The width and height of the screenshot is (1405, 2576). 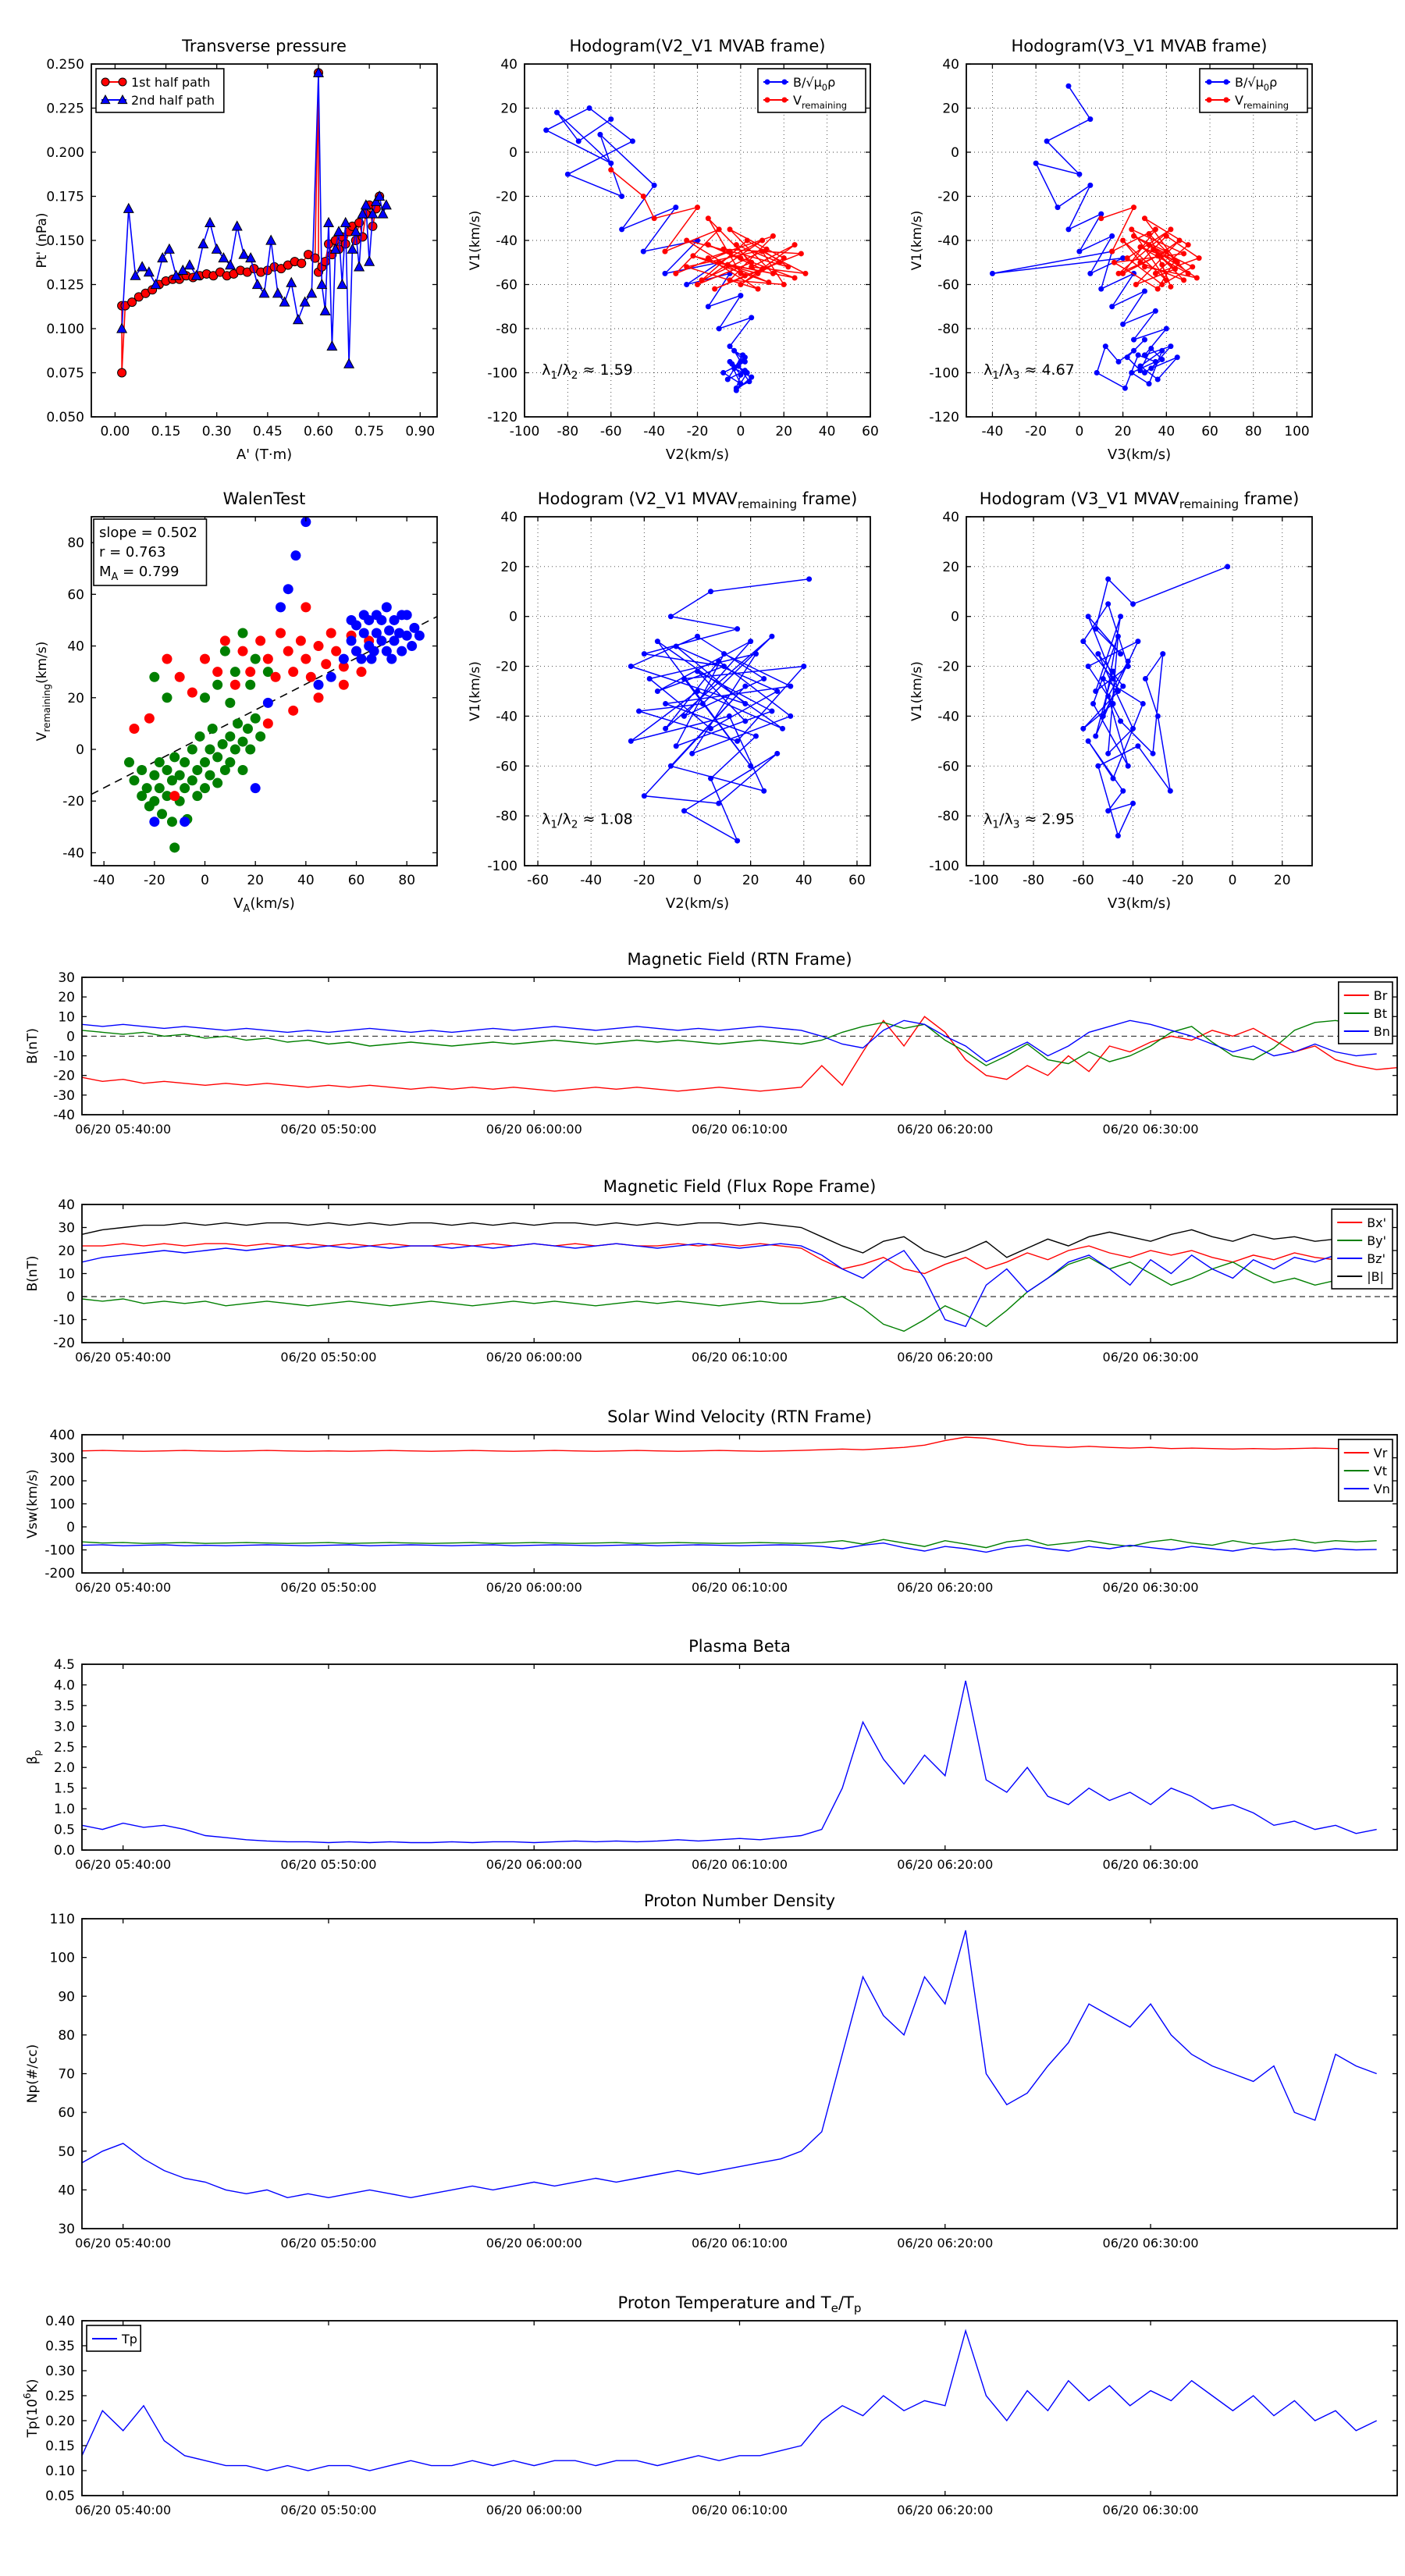 What do you see at coordinates (65, 286) in the screenshot?
I see `svg-text: 0.125` at bounding box center [65, 286].